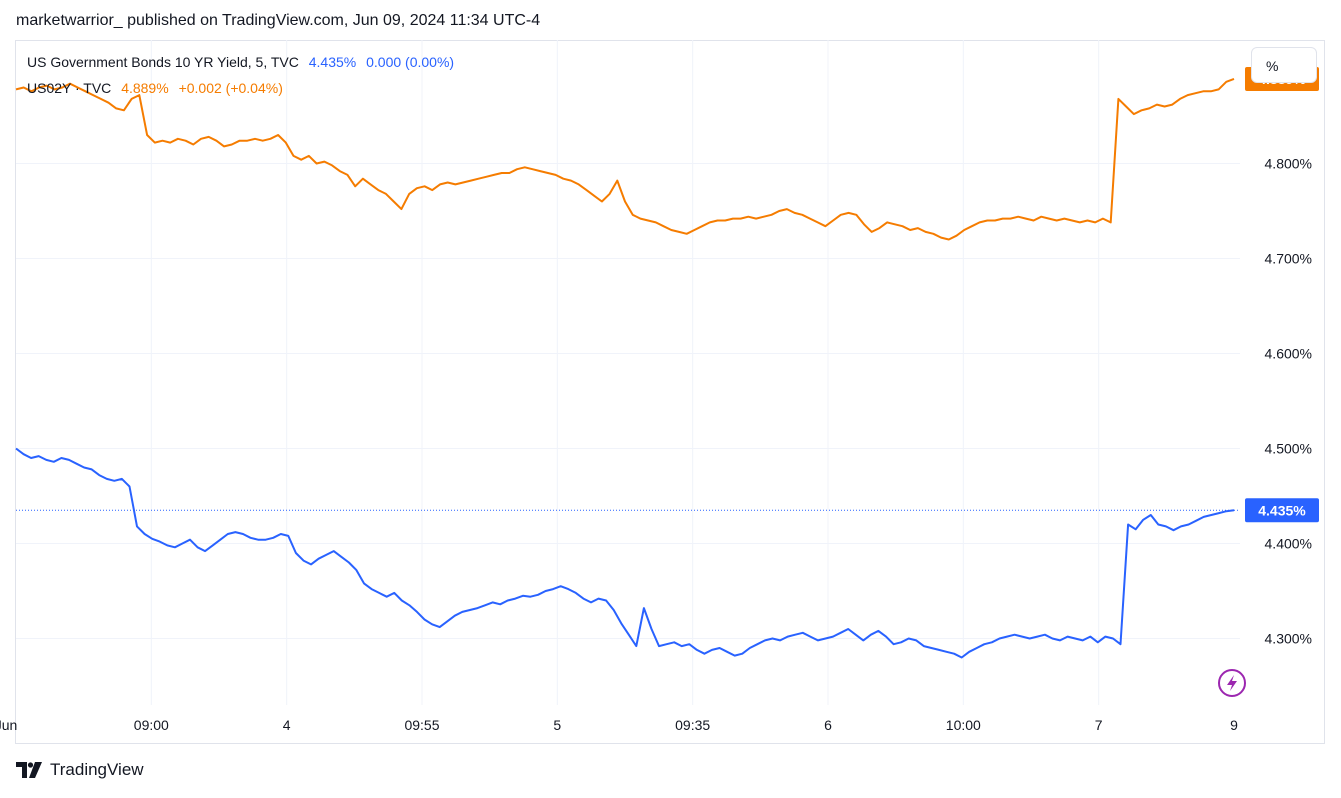 This screenshot has height=798, width=1341. Describe the element at coordinates (692, 725) in the screenshot. I see `x-tick-label: 09:35` at that location.